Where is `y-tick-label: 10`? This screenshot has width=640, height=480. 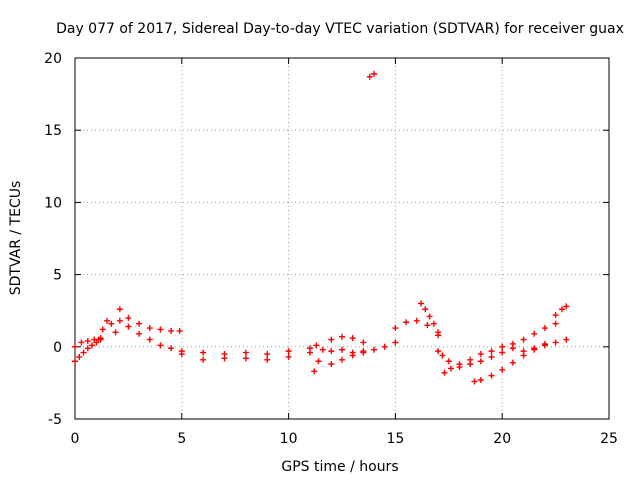 y-tick-label: 10 is located at coordinates (53, 203).